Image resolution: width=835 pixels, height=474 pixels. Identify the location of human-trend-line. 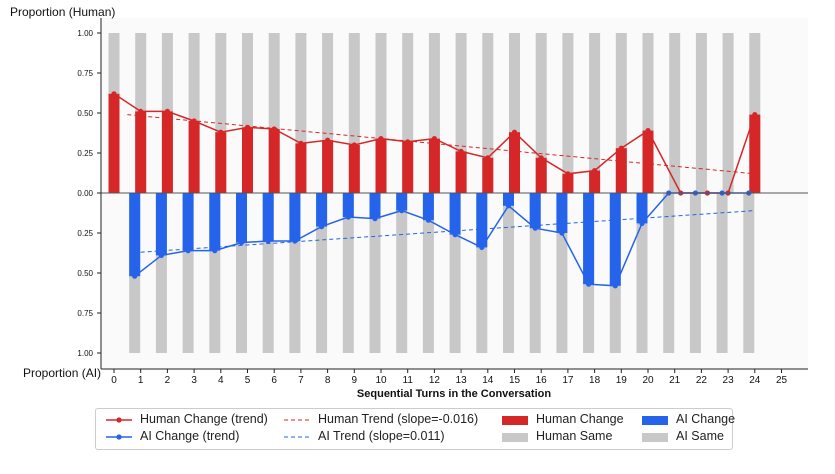
(441, 144).